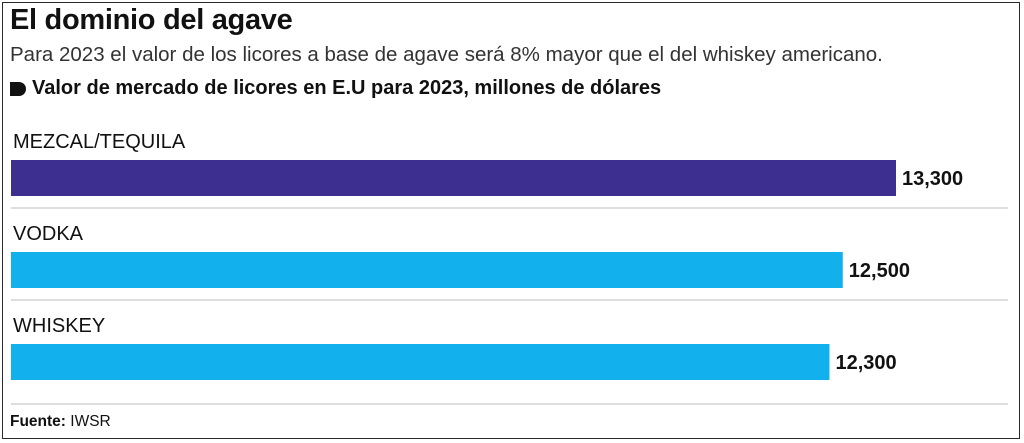 Image resolution: width=1024 pixels, height=443 pixels. I want to click on category-label: WHISKEY, so click(59, 326).